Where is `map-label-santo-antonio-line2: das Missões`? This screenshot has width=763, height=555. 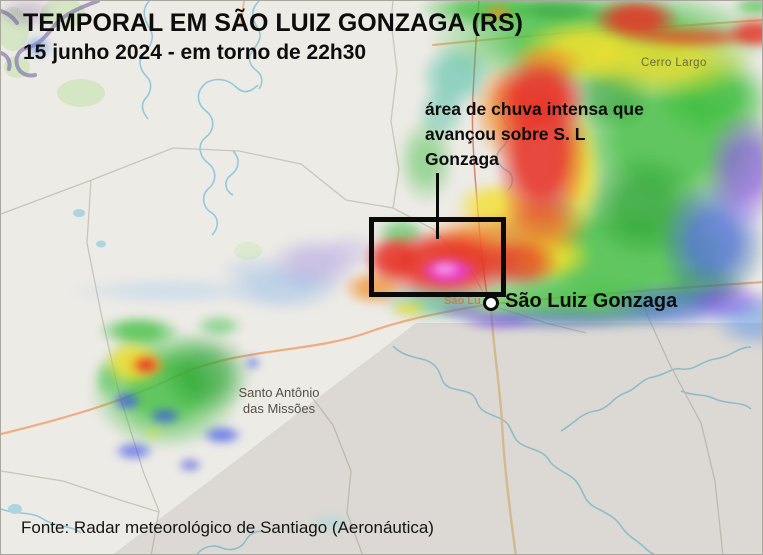 map-label-santo-antonio-line2: das Missões is located at coordinates (279, 408).